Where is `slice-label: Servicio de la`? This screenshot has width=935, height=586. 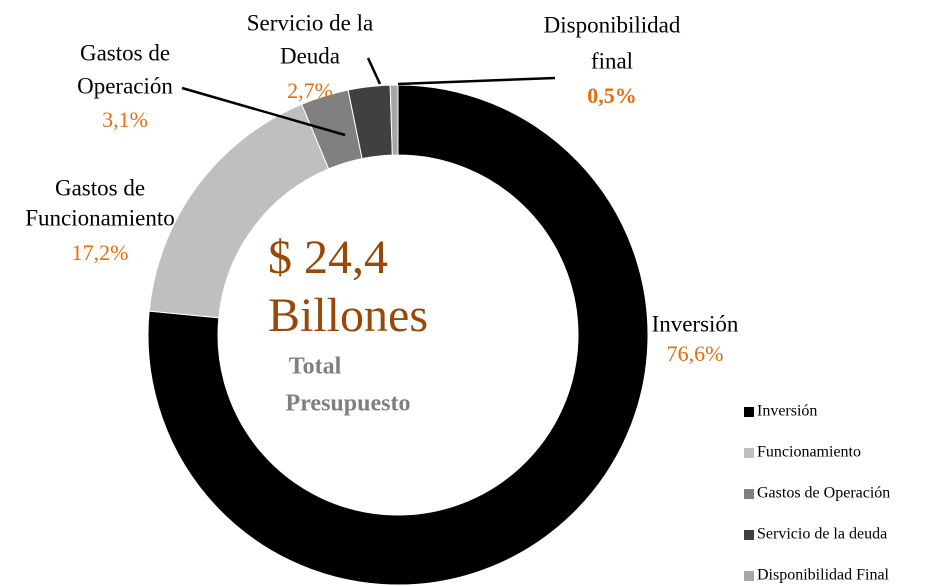 slice-label: Servicio de la is located at coordinates (310, 22).